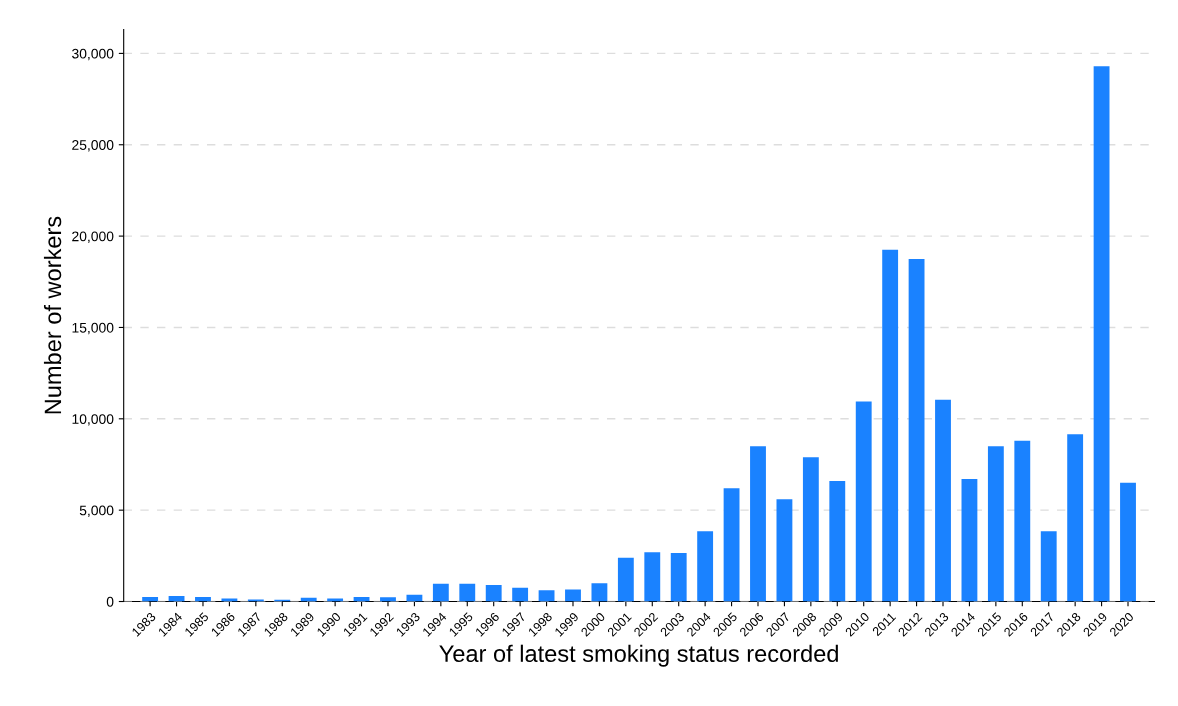 This screenshot has width=1178, height=706. Describe the element at coordinates (93, 237) in the screenshot. I see `y-tick-label: 20,000` at that location.